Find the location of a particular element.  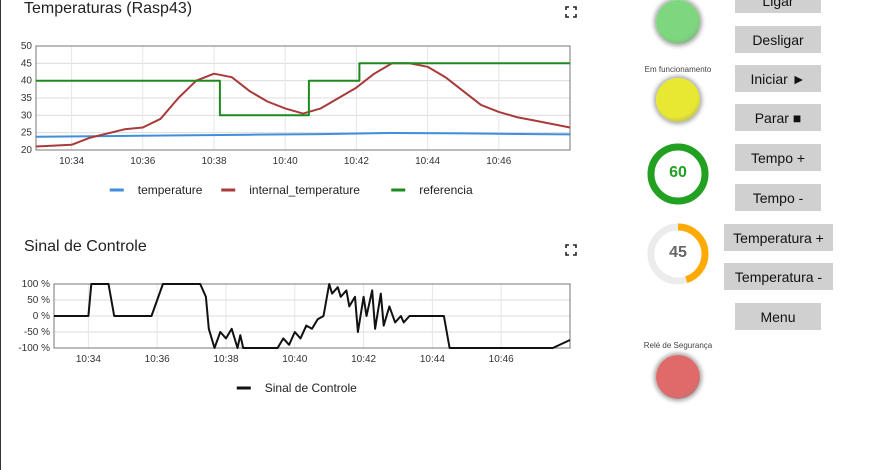

y-tick-label: -50 % is located at coordinates (37, 332).